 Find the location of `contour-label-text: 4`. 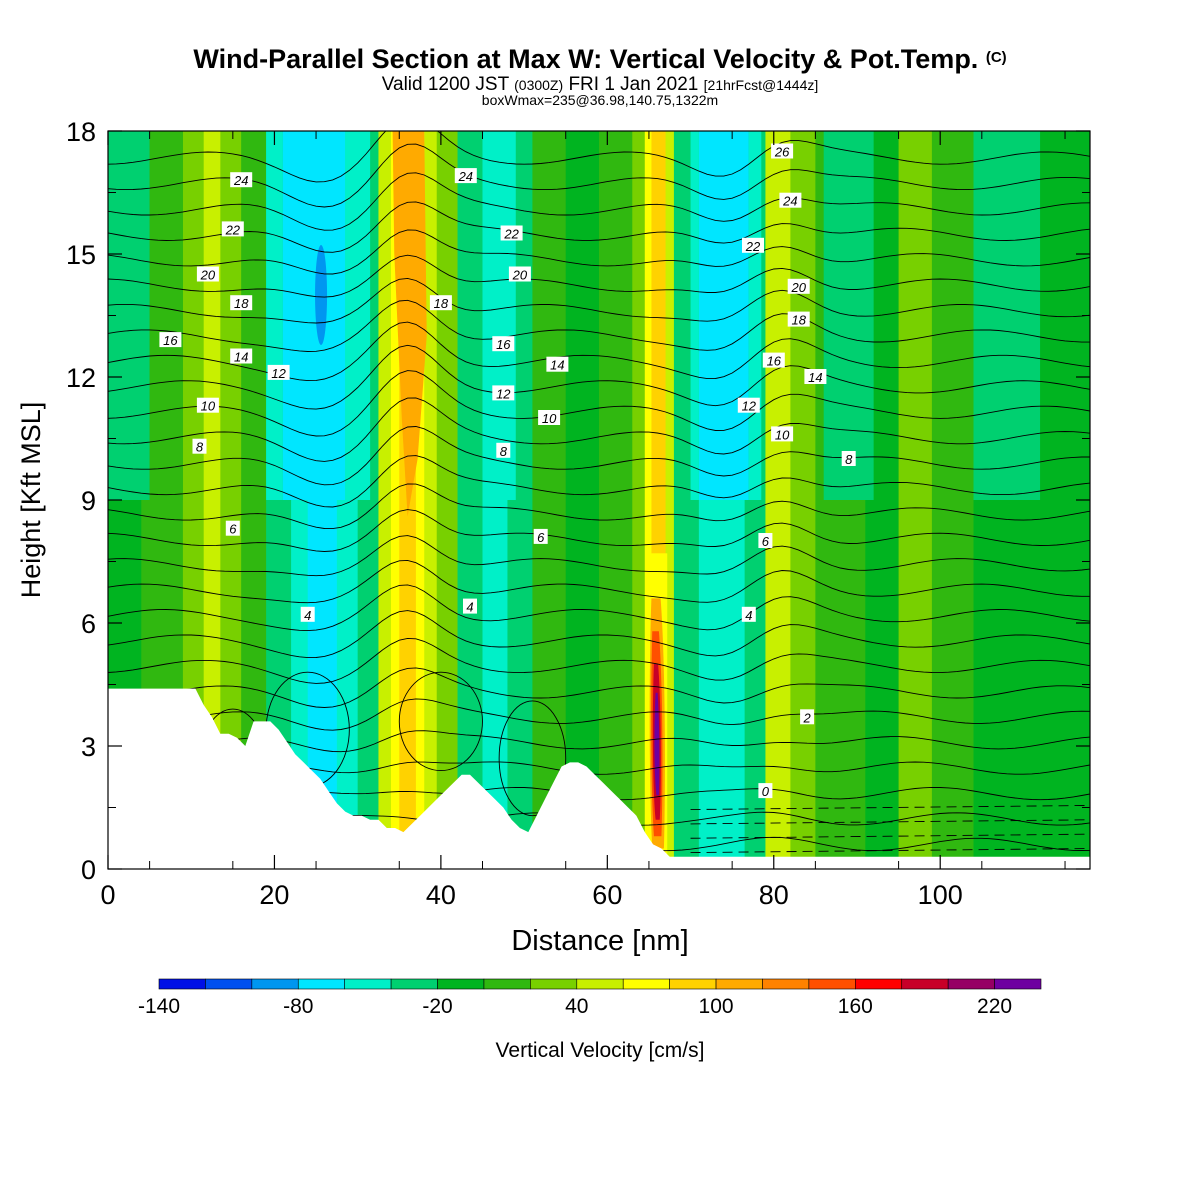

contour-label-text: 4 is located at coordinates (469, 607).